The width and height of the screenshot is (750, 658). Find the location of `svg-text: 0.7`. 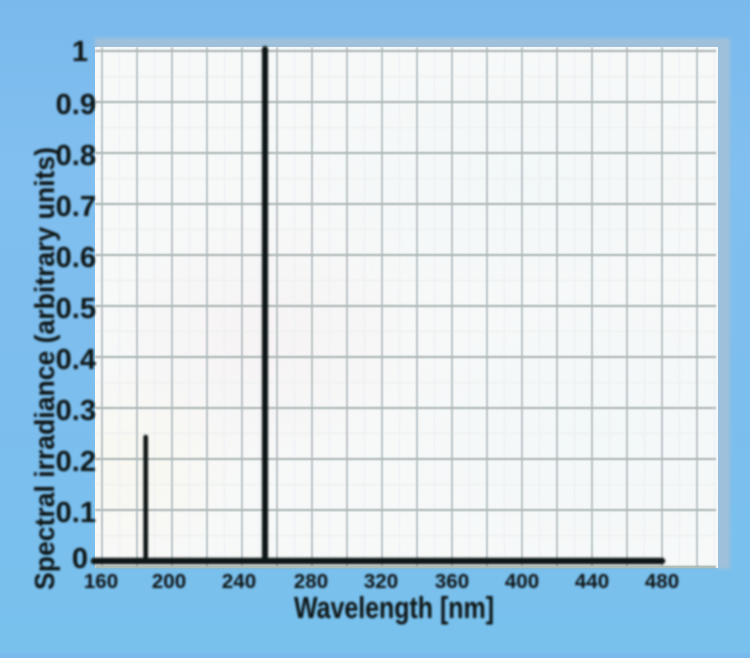

svg-text: 0.7 is located at coordinates (76, 207).